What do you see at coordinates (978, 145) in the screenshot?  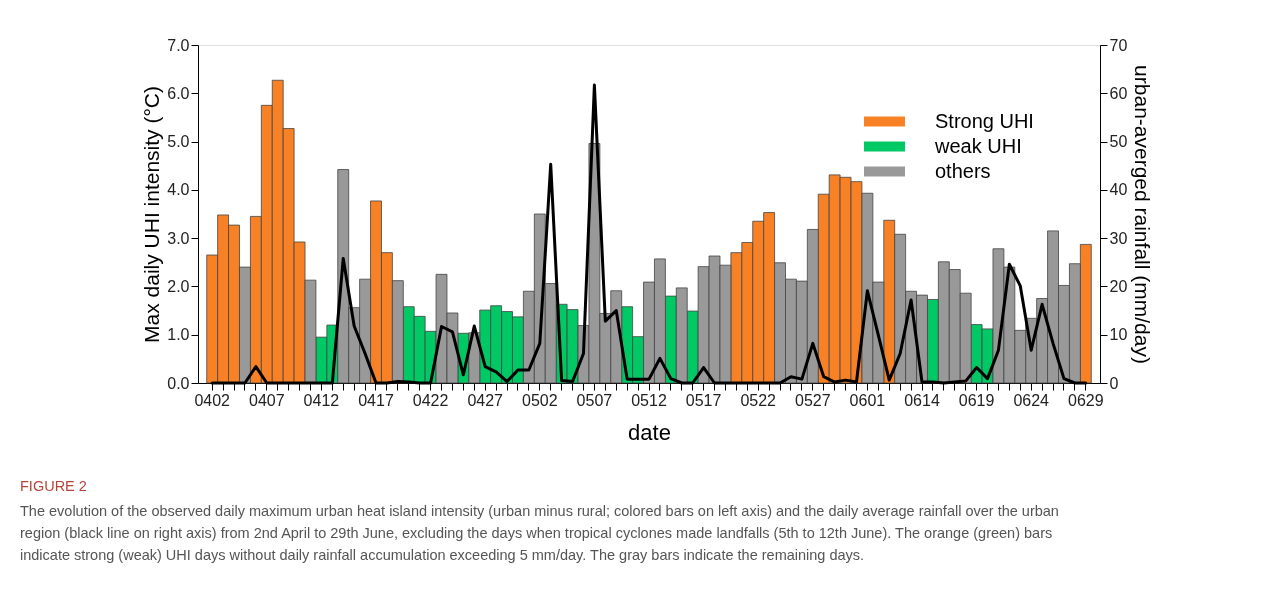 I see `legend-label: weak UHI` at bounding box center [978, 145].